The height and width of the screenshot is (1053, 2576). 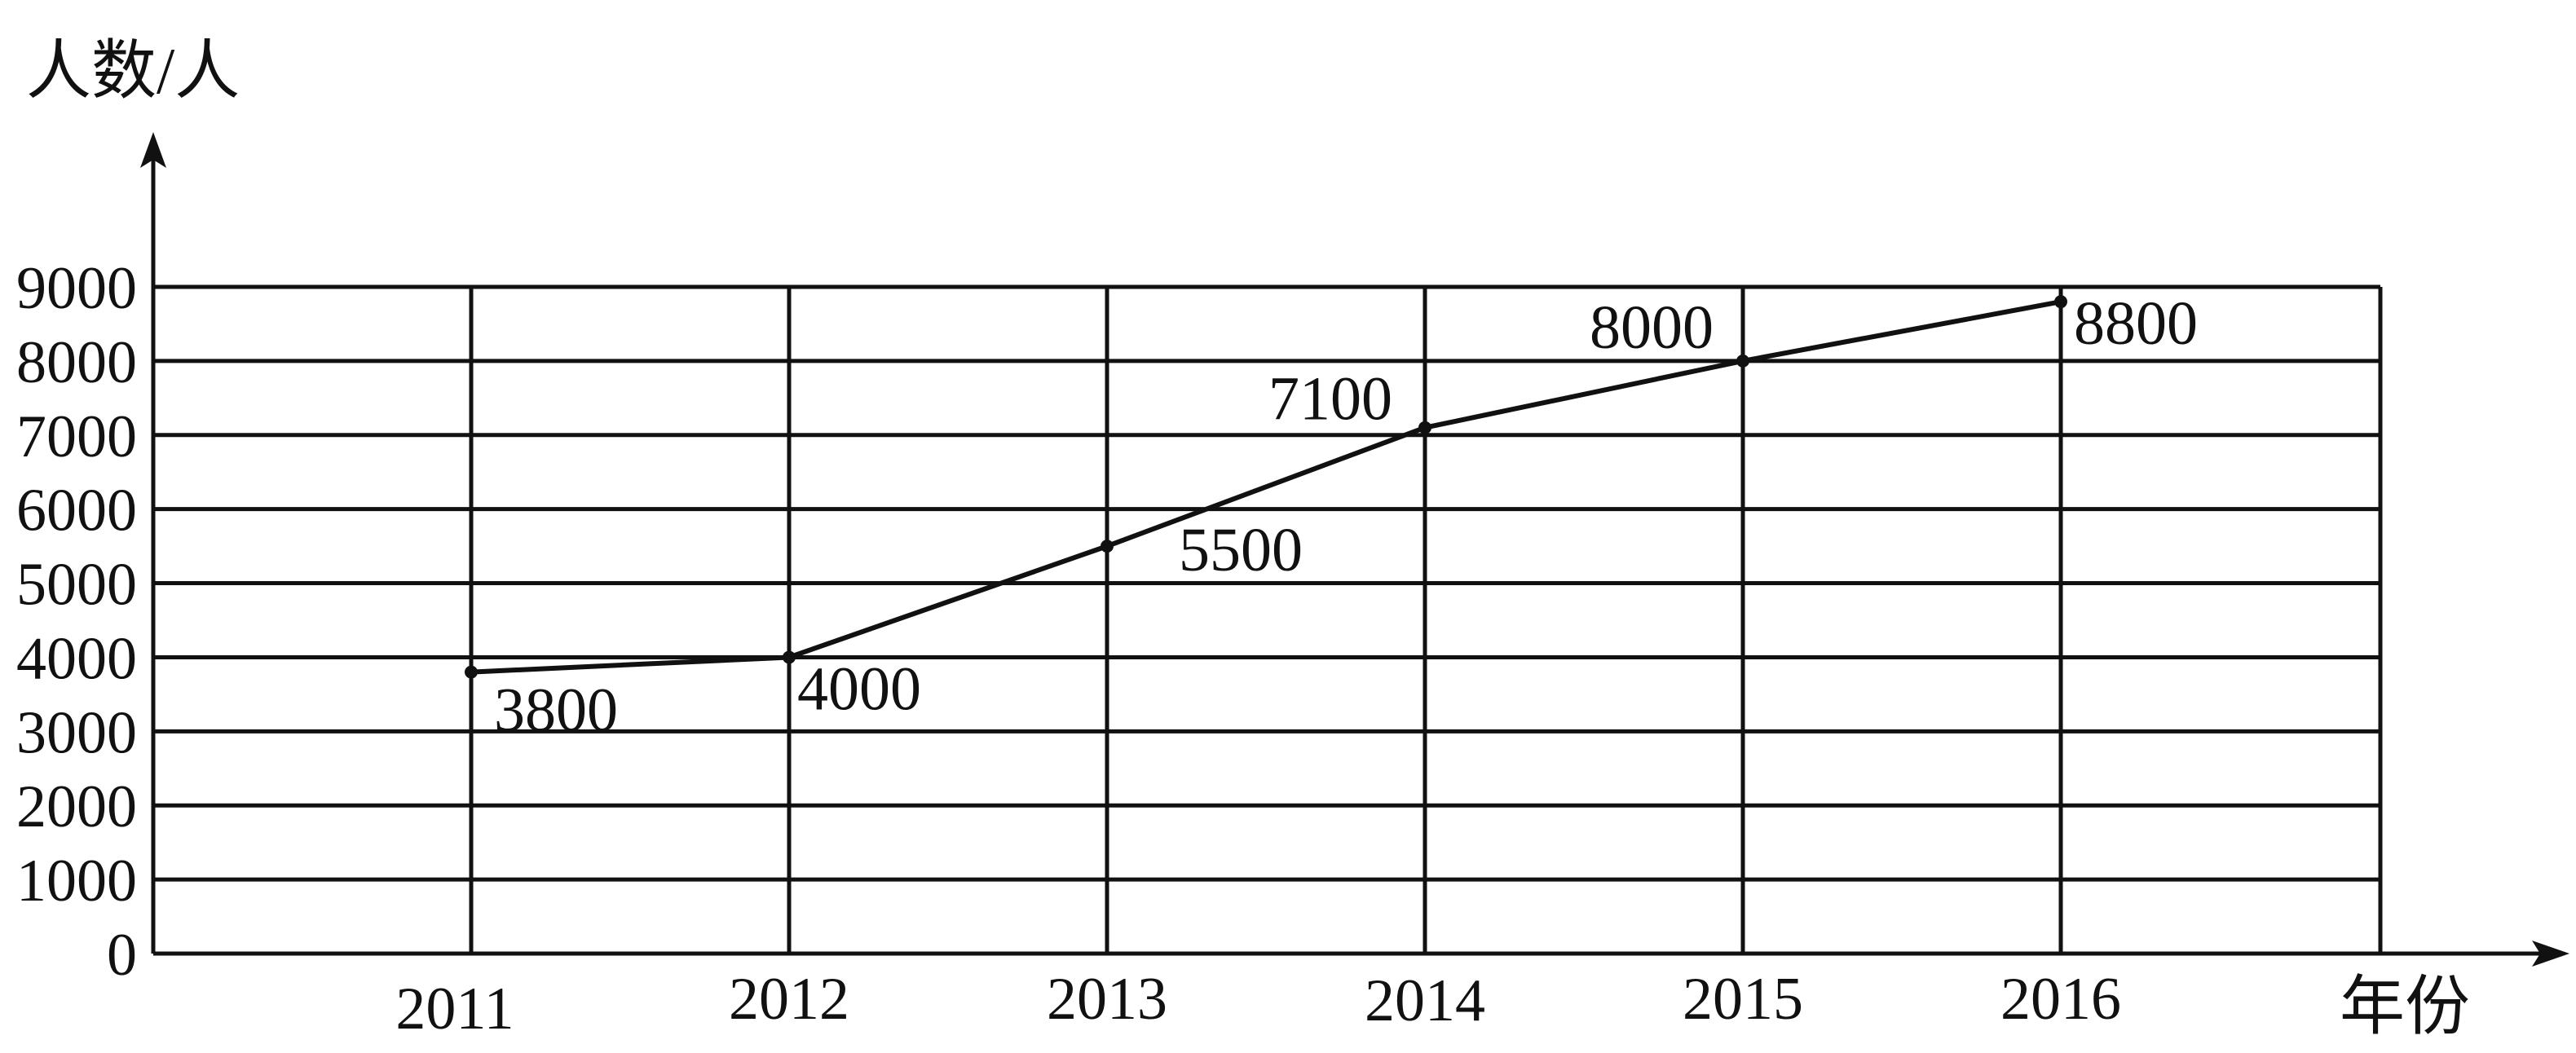 What do you see at coordinates (76, 806) in the screenshot?
I see `y-tick-label: 2000` at bounding box center [76, 806].